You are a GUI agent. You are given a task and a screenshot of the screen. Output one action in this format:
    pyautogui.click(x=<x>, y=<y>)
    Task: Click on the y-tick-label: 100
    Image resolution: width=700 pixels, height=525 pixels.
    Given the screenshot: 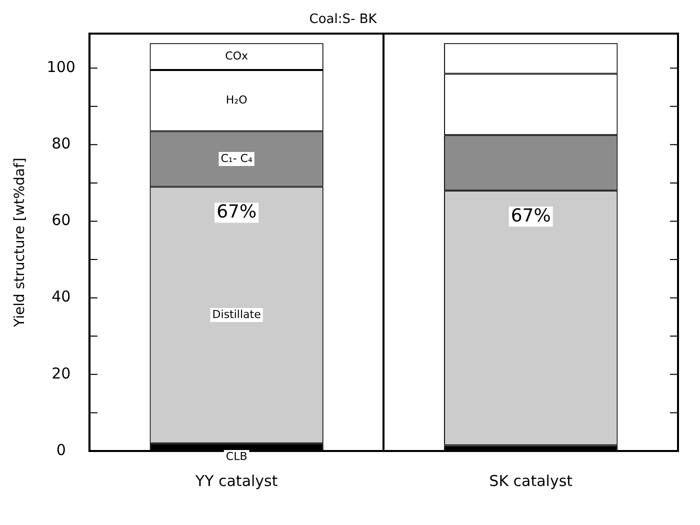 What is the action you would take?
    pyautogui.click(x=61, y=67)
    